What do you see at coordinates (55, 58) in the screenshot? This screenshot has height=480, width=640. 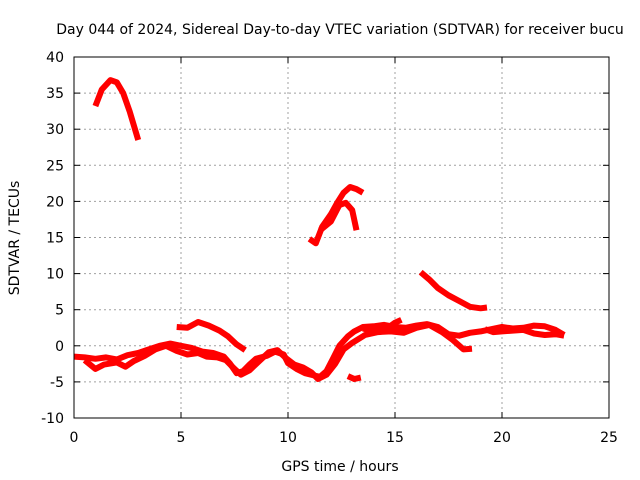 I see `y-tick-label: 40` at bounding box center [55, 58].